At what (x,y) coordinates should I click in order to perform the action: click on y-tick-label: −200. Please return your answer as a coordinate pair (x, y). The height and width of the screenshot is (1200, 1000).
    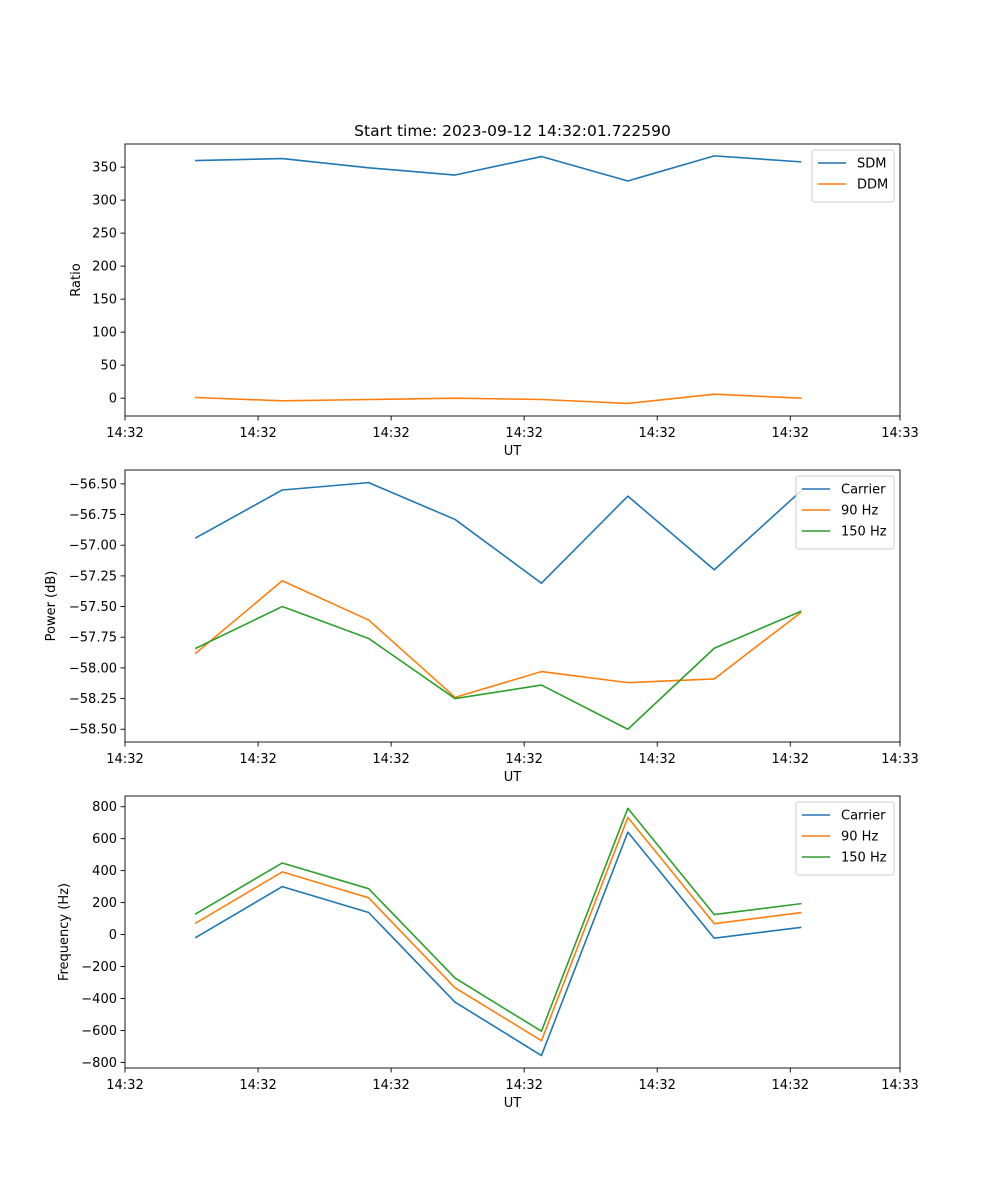
    Looking at the image, I should click on (99, 967).